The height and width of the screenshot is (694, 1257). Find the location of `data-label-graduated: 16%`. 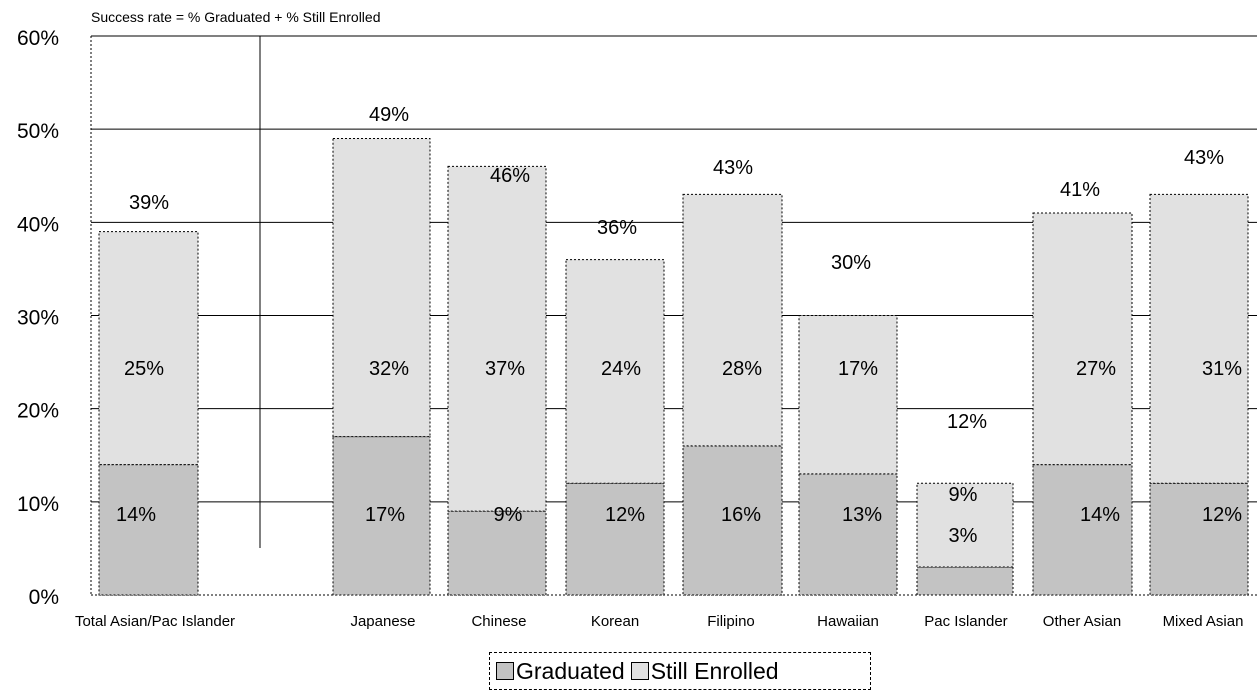

data-label-graduated: 16% is located at coordinates (741, 515).